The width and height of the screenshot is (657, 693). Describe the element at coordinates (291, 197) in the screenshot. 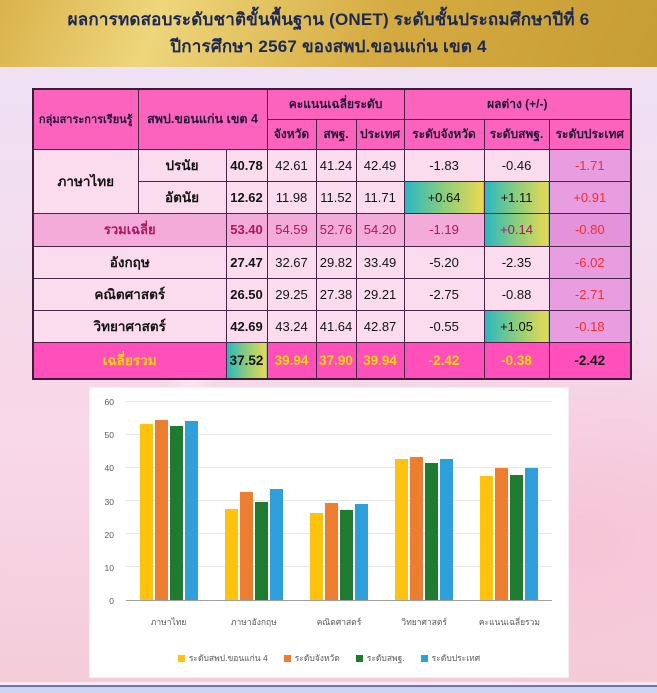

I see `score-cell-0: 11.98` at that location.